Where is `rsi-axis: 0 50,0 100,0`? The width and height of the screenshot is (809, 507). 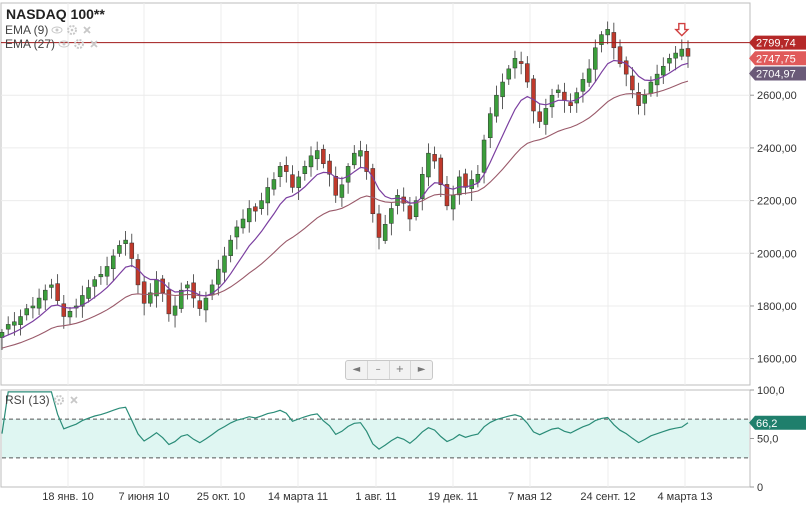 rsi-axis: 0 50,0 100,0 is located at coordinates (767, 439).